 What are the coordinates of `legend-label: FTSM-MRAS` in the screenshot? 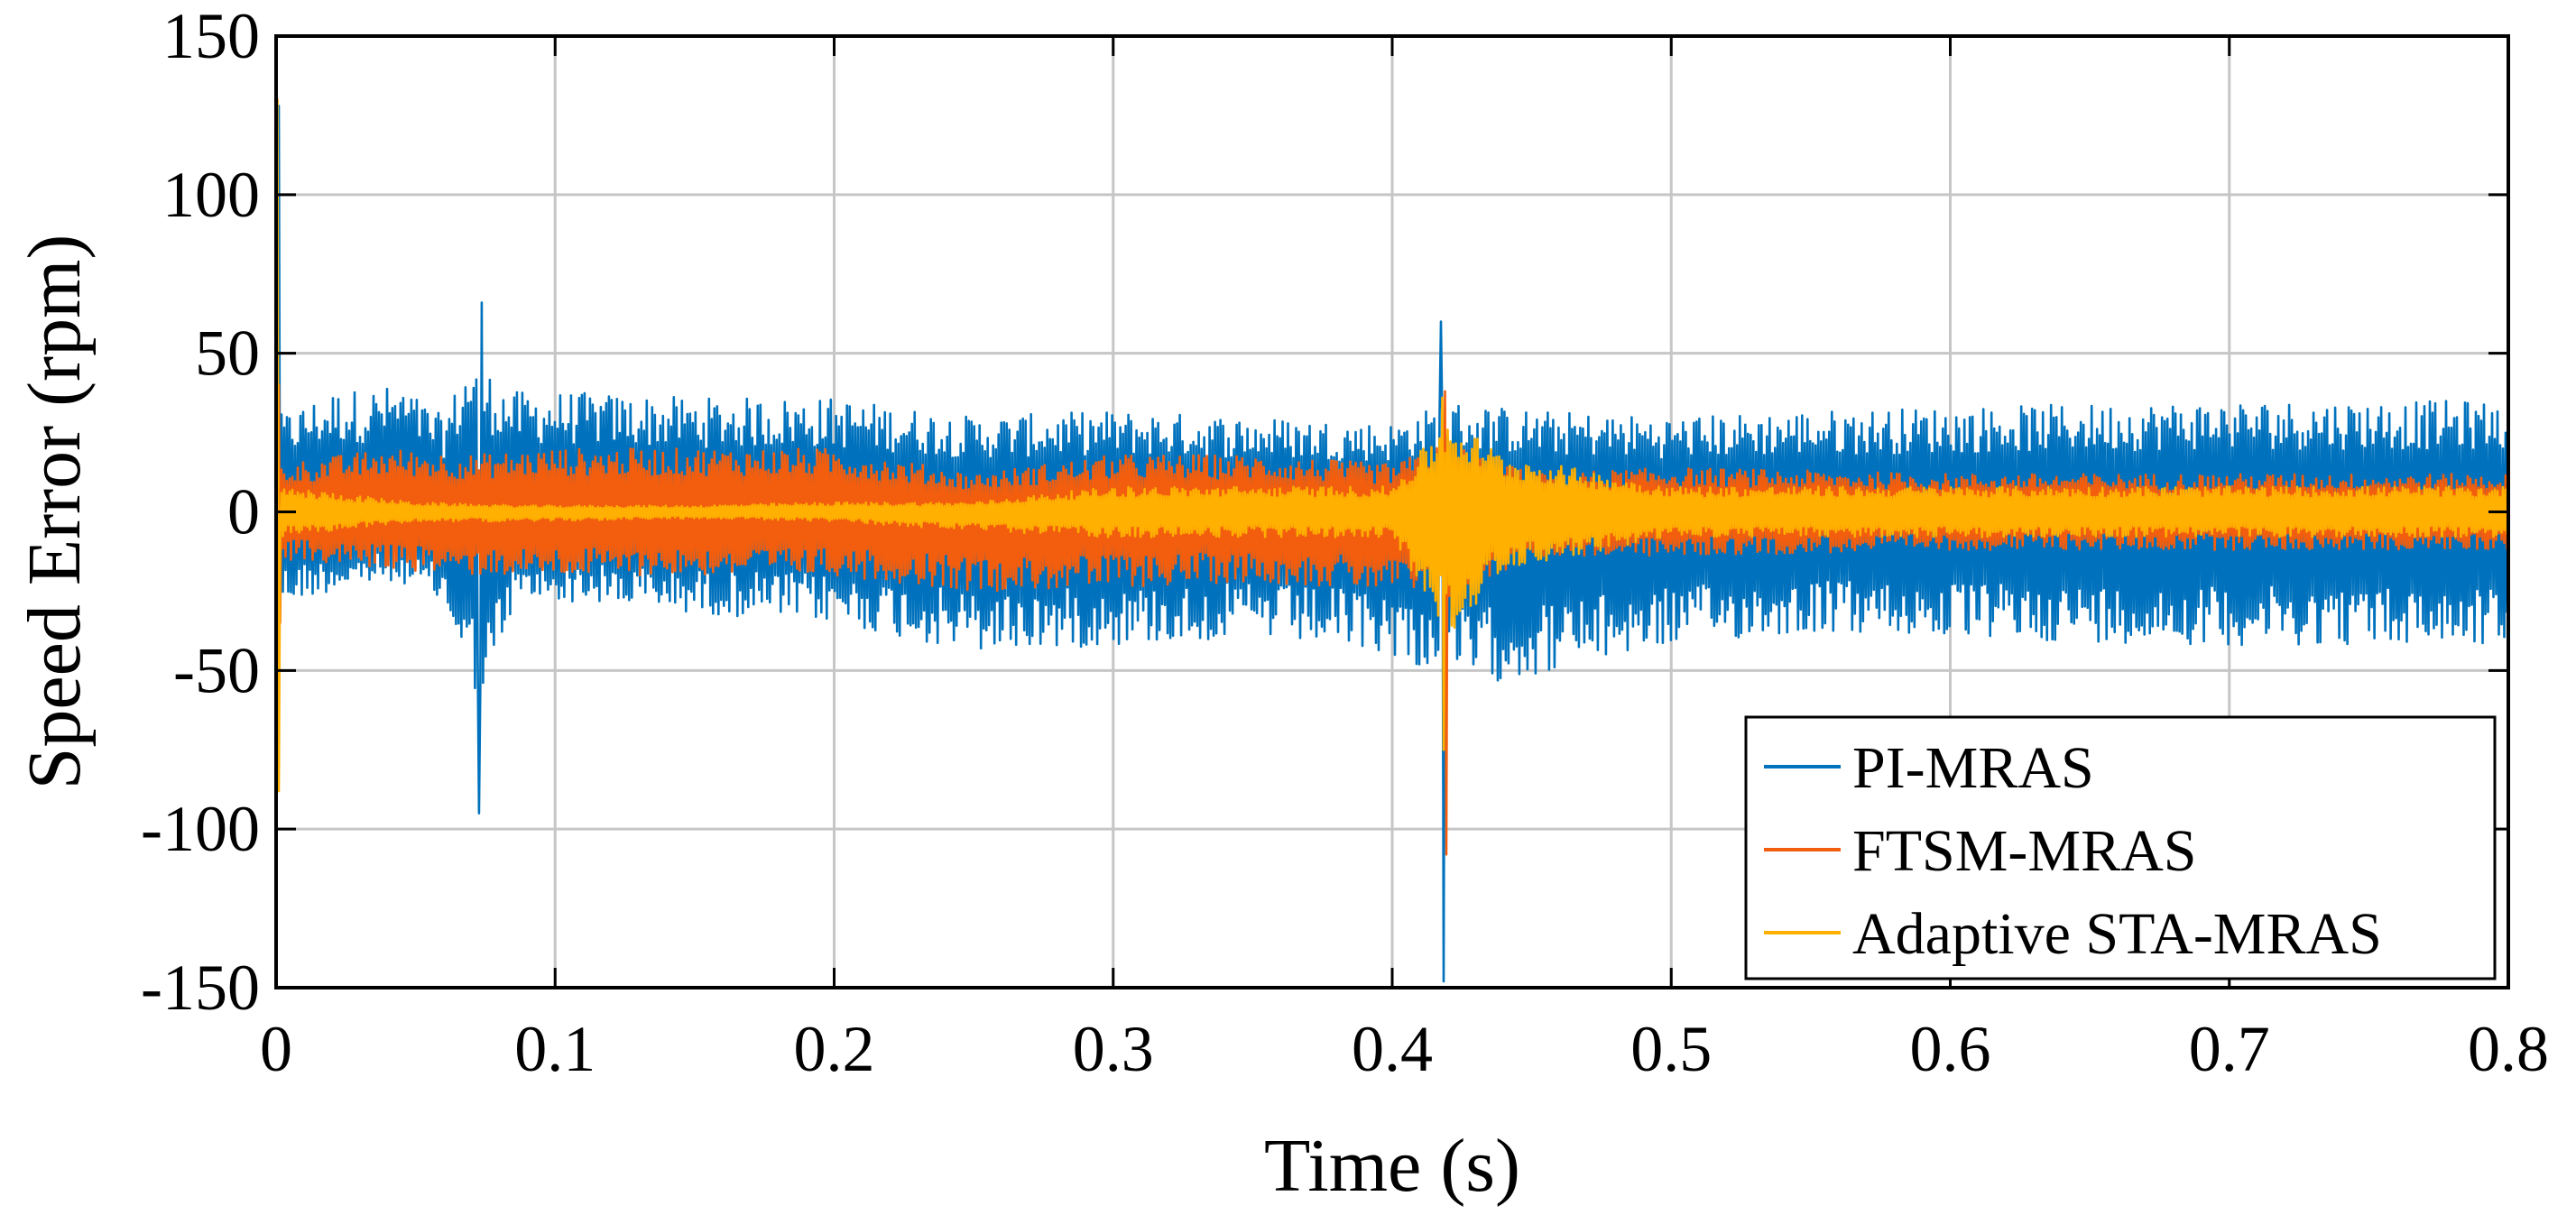 It's located at (2024, 851).